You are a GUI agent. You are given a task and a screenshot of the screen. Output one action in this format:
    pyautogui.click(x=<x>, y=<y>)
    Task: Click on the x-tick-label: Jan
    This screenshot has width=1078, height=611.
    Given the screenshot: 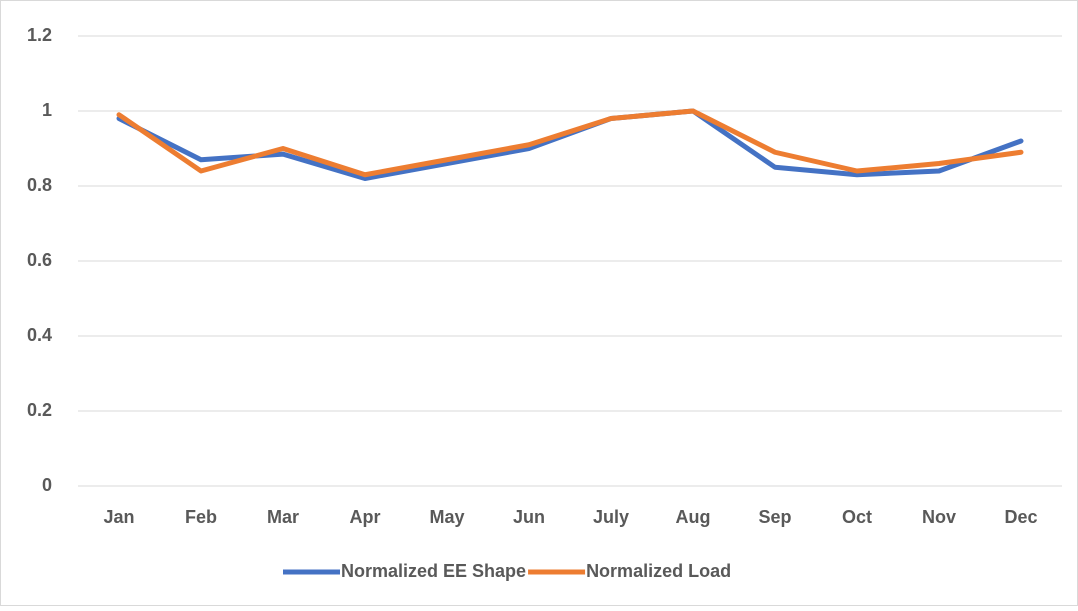 What is the action you would take?
    pyautogui.click(x=118, y=517)
    